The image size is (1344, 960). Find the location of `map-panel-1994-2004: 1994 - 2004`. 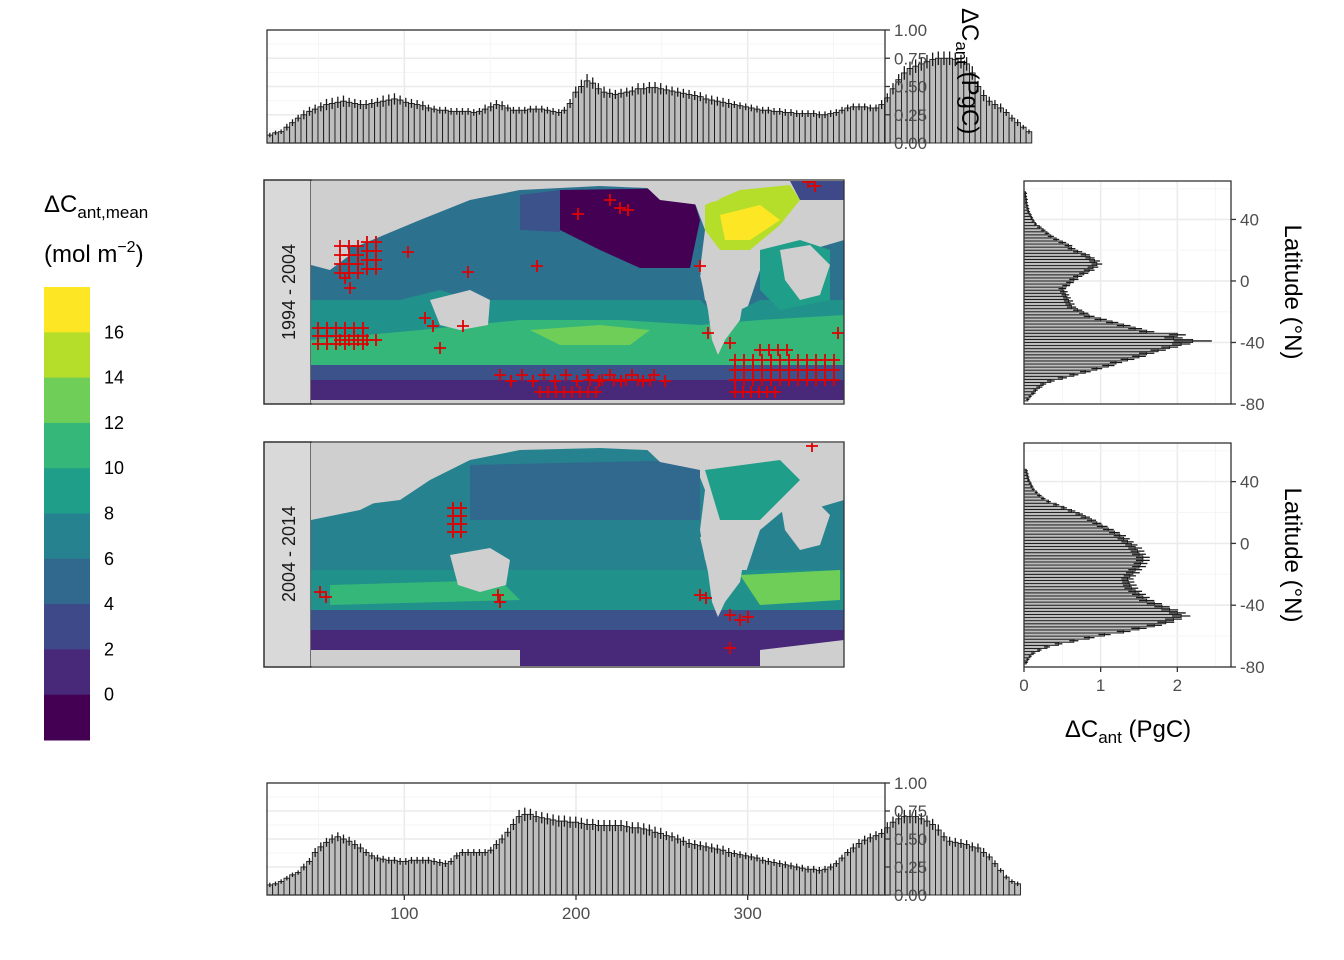

map-panel-1994-2004: 1994 - 2004 is located at coordinates (554, 292).